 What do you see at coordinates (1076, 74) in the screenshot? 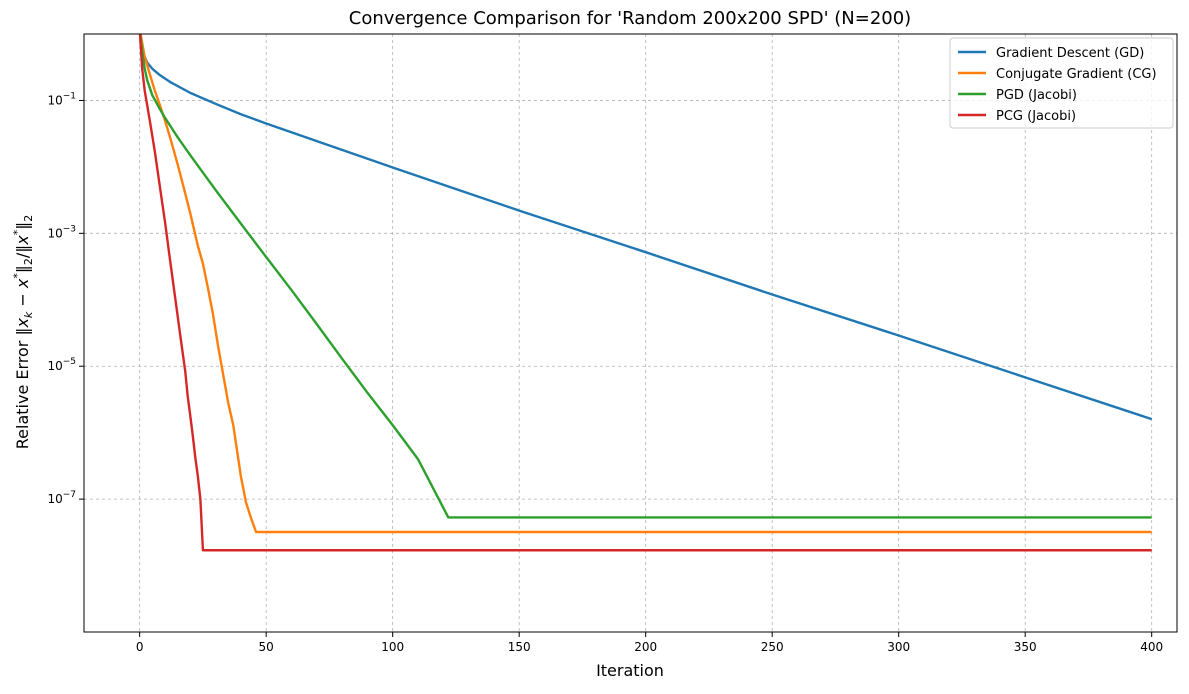
I see `legend-label-cg: Conjugate Gradient (CG)` at bounding box center [1076, 74].